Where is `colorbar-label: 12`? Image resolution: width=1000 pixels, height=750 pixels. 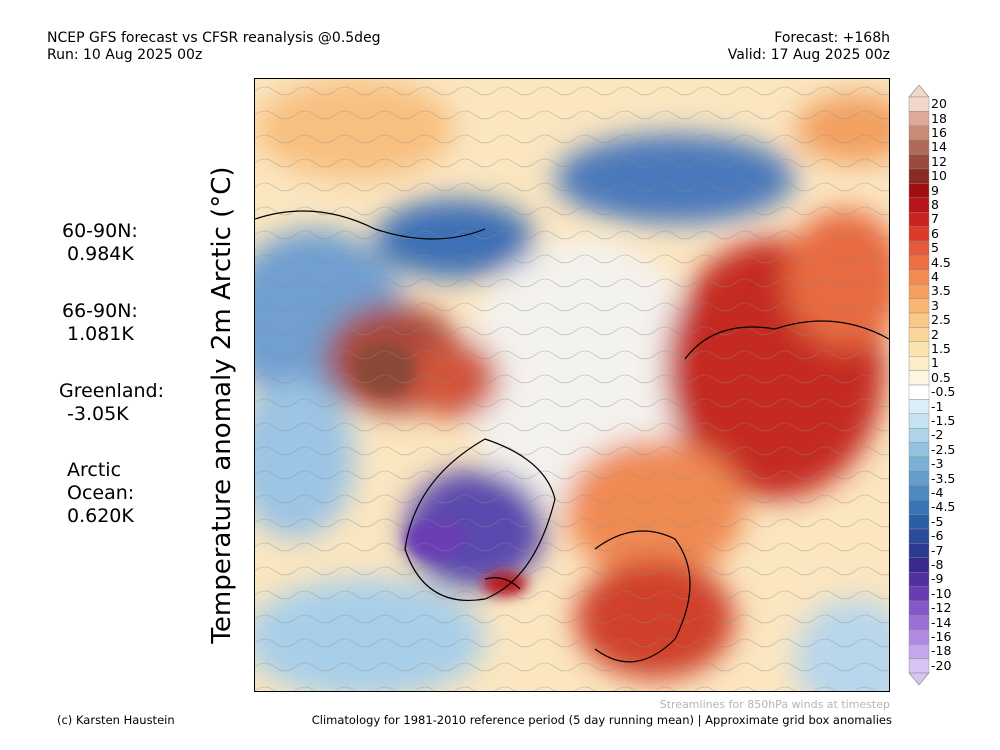 colorbar-label: 12 is located at coordinates (939, 161).